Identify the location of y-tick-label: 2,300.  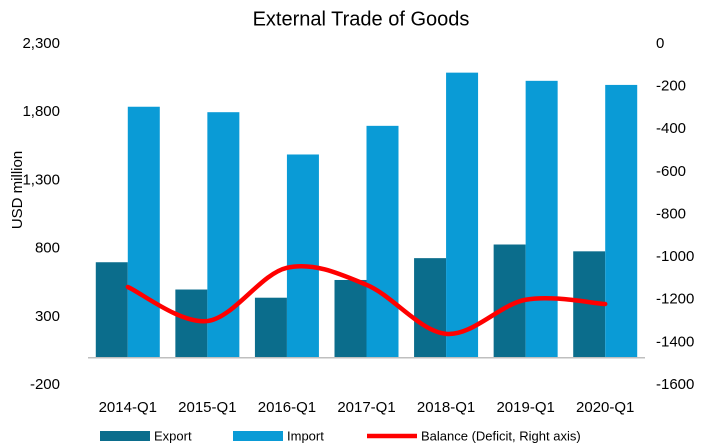
(41, 43).